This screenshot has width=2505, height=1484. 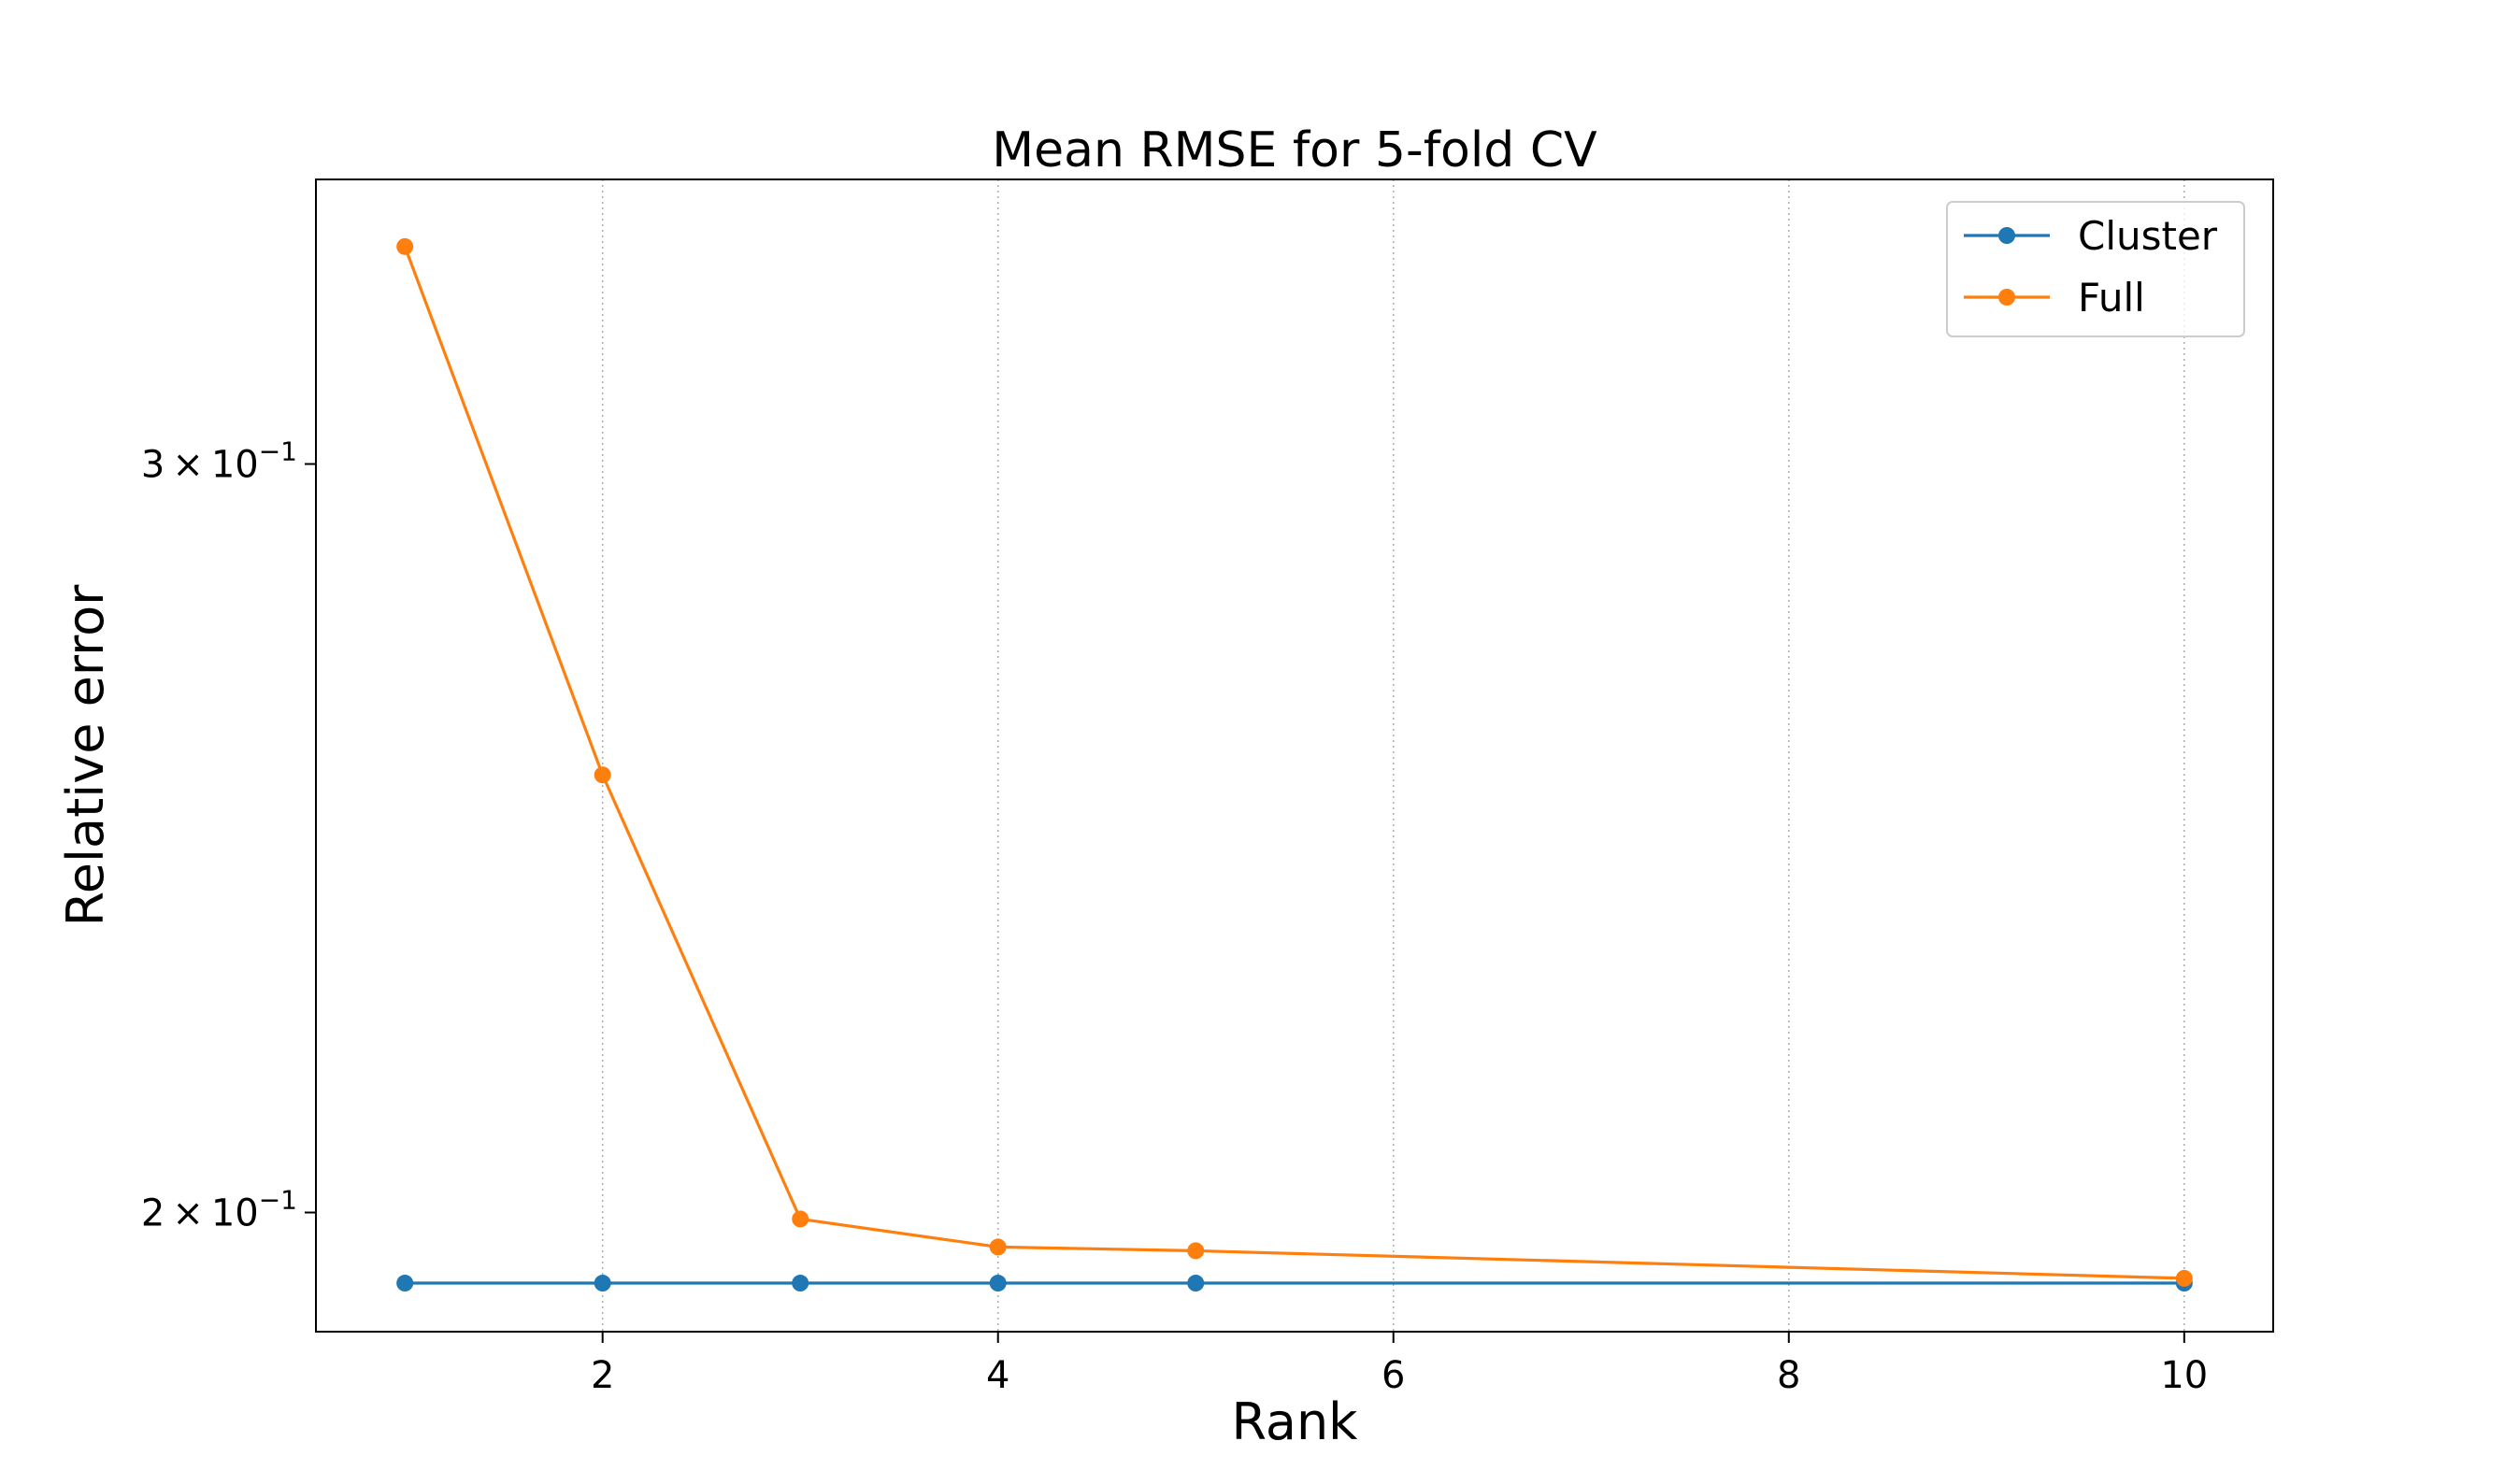 What do you see at coordinates (219, 461) in the screenshot?
I see `y-tick-label: 3 × 10⁻¹` at bounding box center [219, 461].